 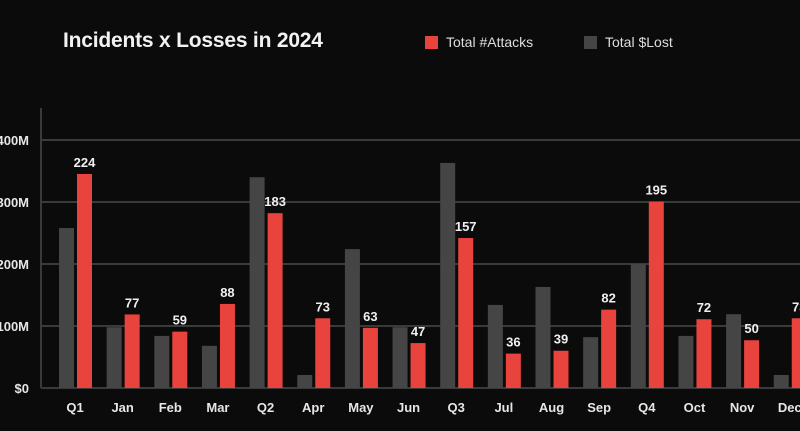 What do you see at coordinates (370, 316) in the screenshot?
I see `data-label-attacks: 63` at bounding box center [370, 316].